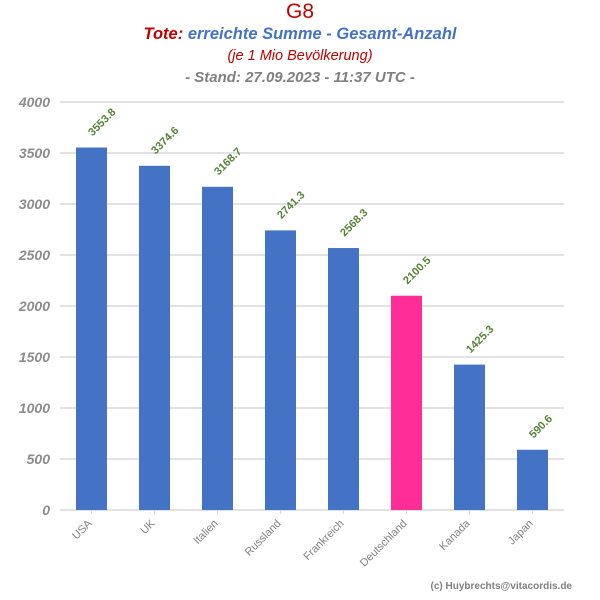  What do you see at coordinates (322, 34) in the screenshot?
I see `subtitle-text: erreichte Summe - Gesamt-Anzahl` at bounding box center [322, 34].